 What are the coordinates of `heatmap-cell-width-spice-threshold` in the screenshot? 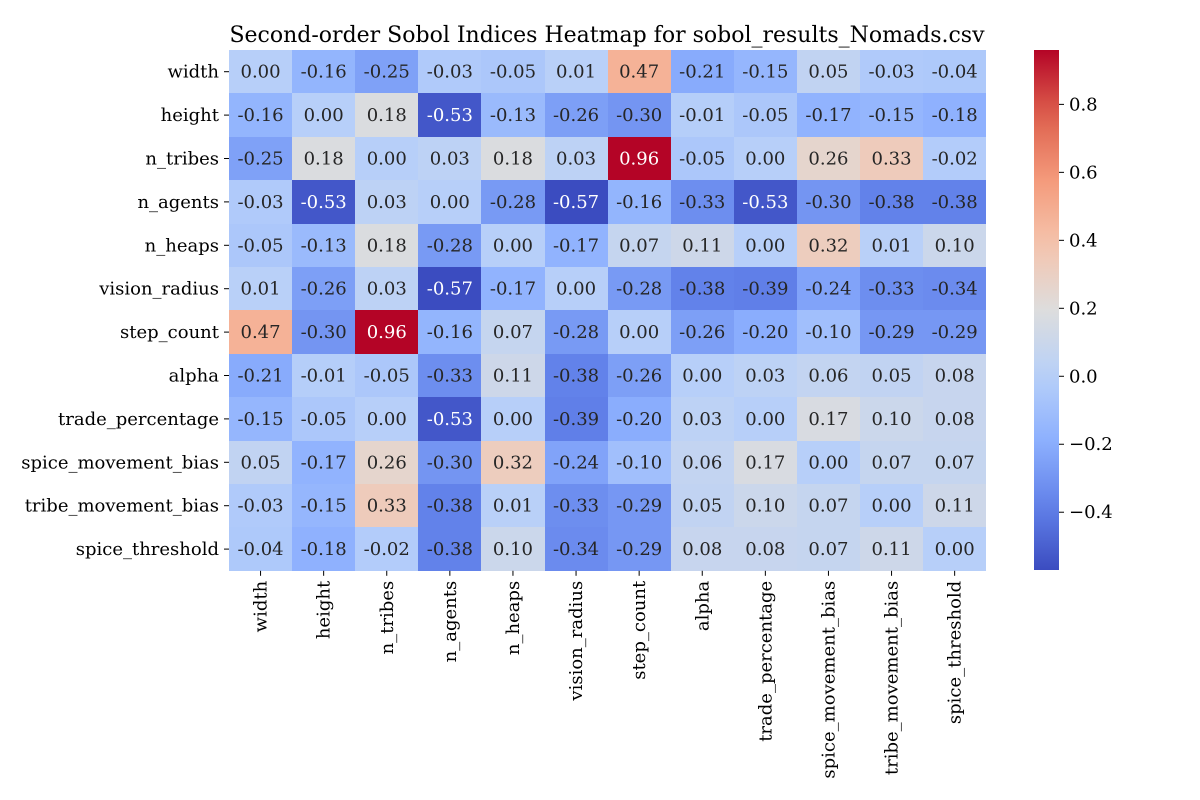 It's located at (954, 71).